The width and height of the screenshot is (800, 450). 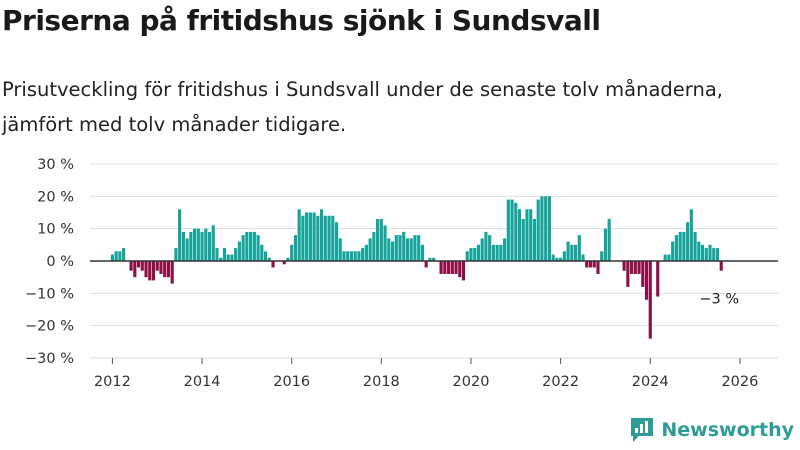 I want to click on brand-name: Newsworthy, so click(x=727, y=430).